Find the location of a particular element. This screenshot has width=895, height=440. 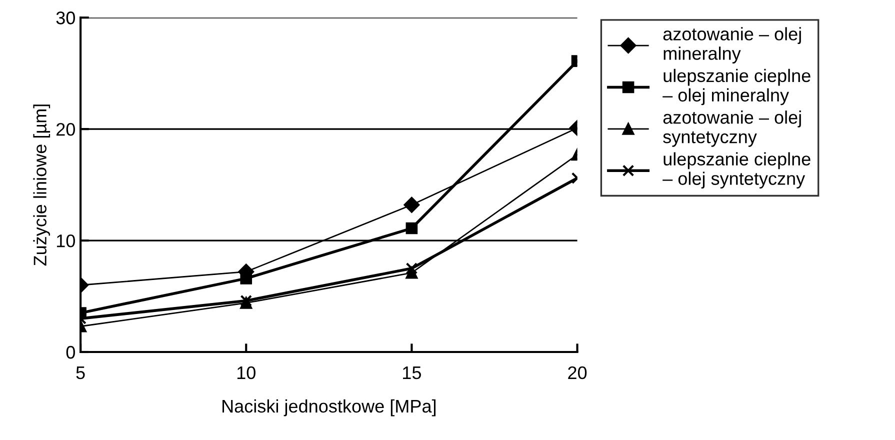

x-tick-label: 20 is located at coordinates (577, 373).